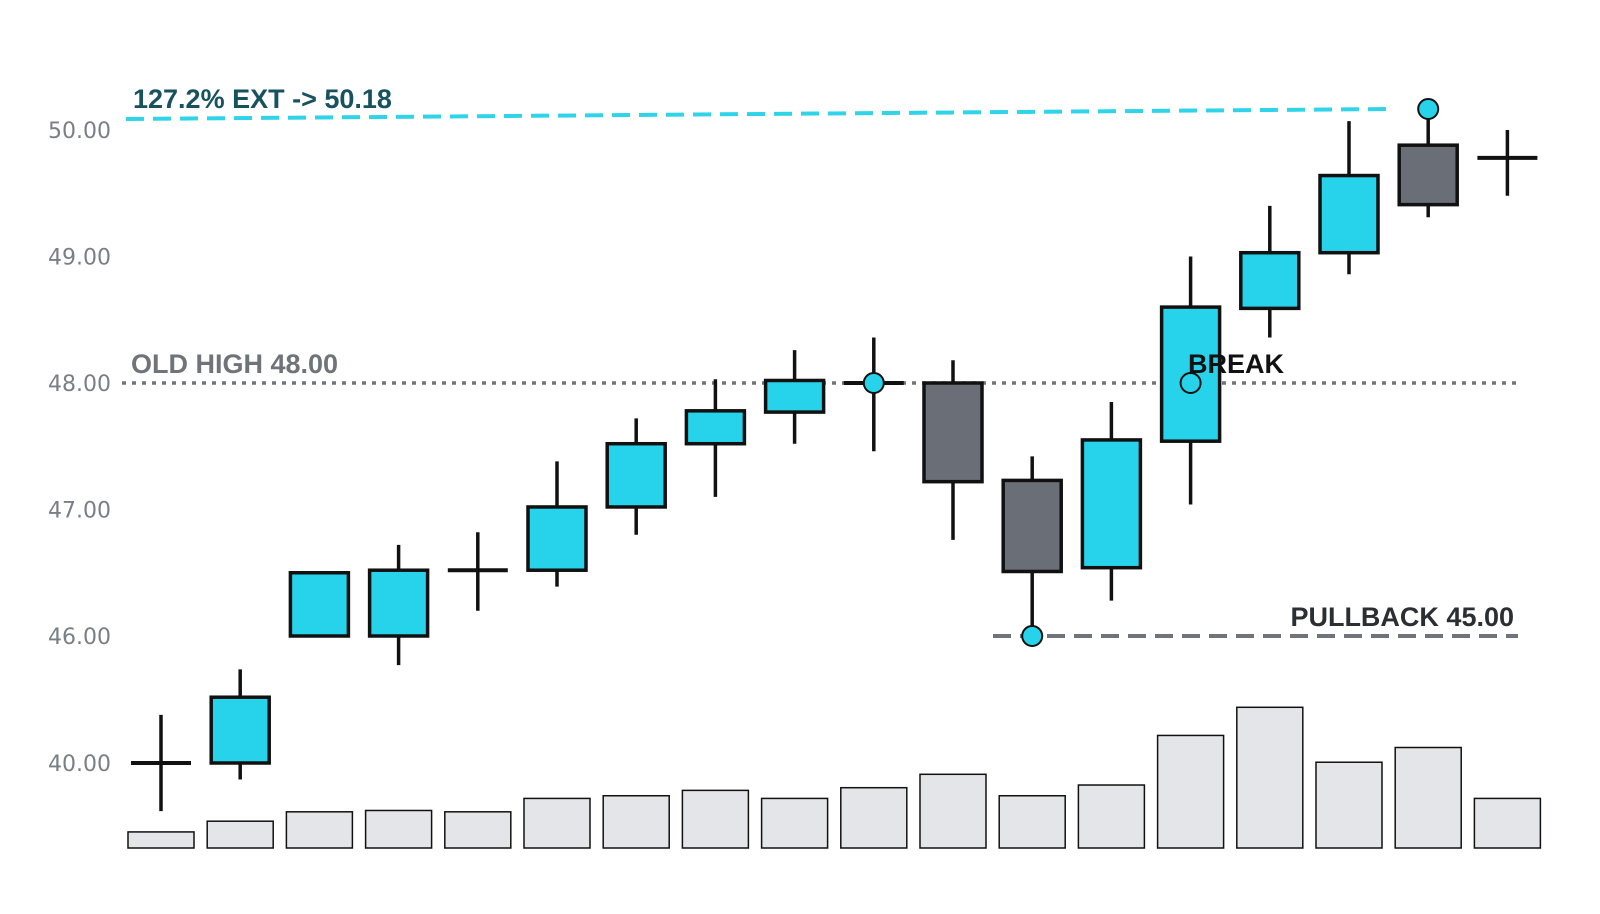 The width and height of the screenshot is (1600, 914). I want to click on y-tick-label: 40.00, so click(79, 764).